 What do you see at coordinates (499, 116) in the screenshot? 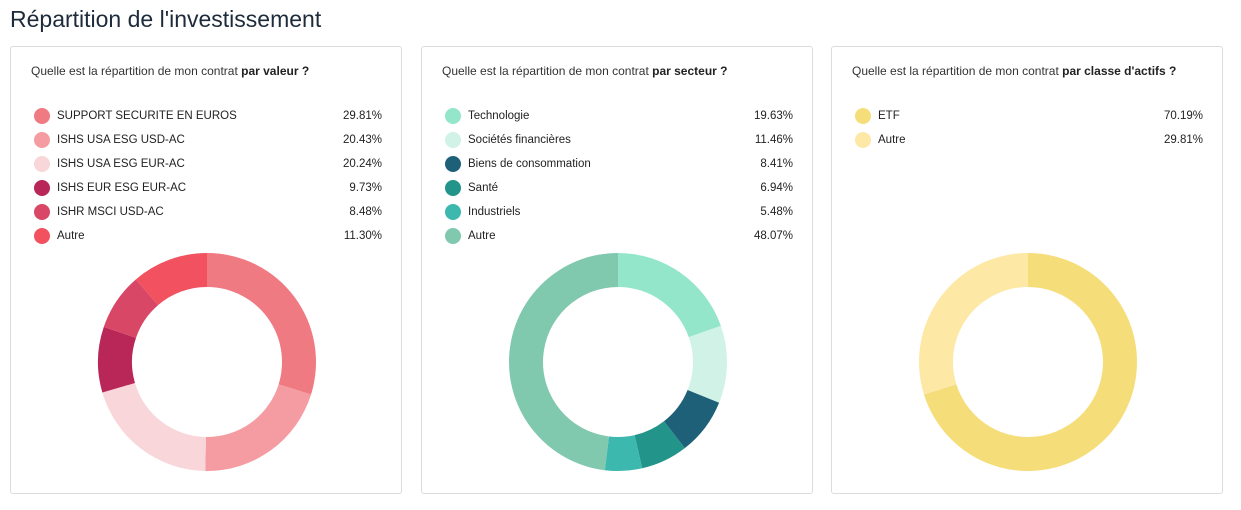
I see `legend-label: Technologie` at bounding box center [499, 116].